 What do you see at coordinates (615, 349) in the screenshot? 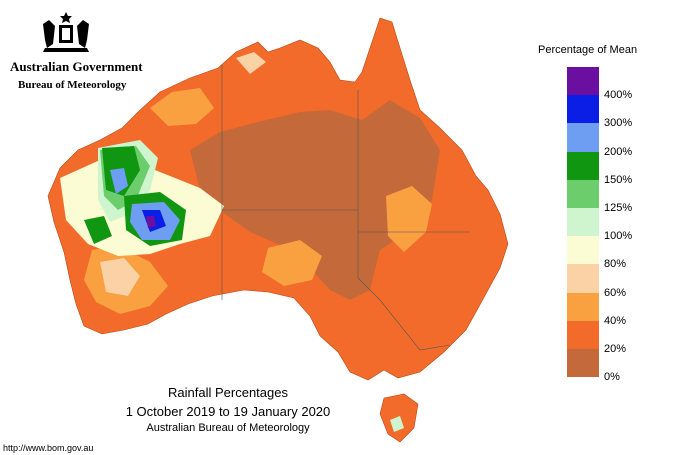
I see `legend-label: 20%` at bounding box center [615, 349].